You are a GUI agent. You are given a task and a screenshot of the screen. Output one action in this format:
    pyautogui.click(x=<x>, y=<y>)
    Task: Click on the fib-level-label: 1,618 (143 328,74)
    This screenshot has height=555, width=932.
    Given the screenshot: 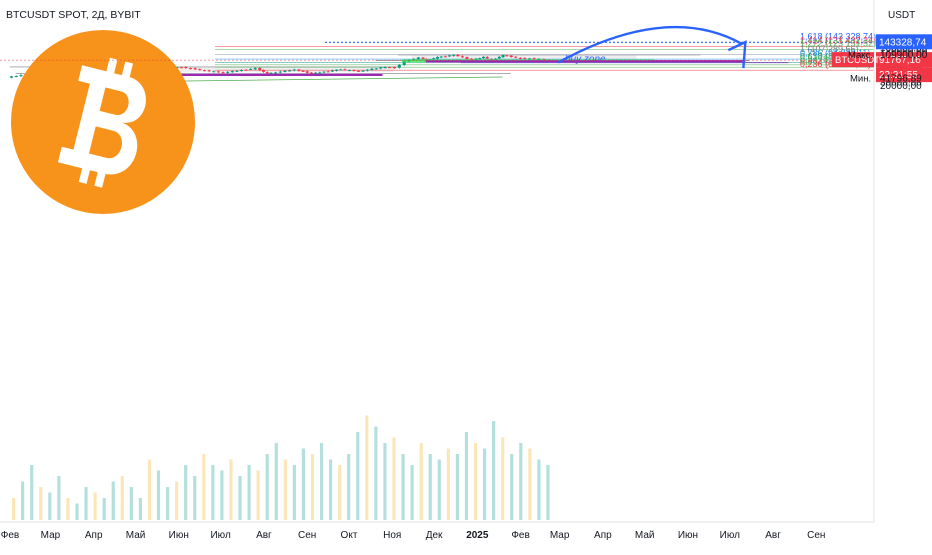 What is the action you would take?
    pyautogui.click(x=838, y=36)
    